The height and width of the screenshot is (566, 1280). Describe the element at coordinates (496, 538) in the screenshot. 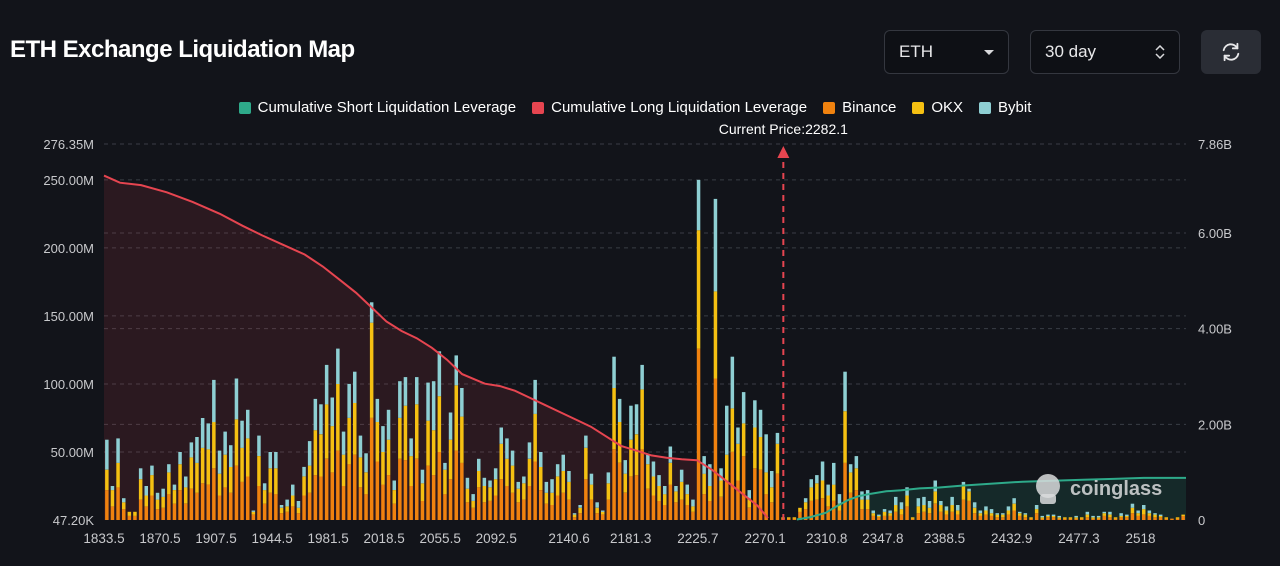

I see `x-tick-label: 2092.5` at that location.